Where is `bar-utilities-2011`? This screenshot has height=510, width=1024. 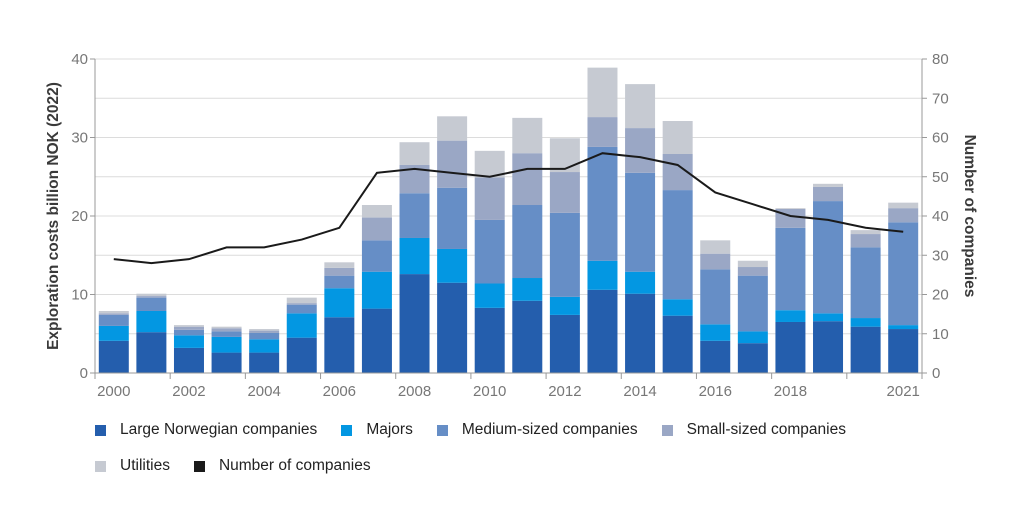
bar-utilities-2011 is located at coordinates (527, 135).